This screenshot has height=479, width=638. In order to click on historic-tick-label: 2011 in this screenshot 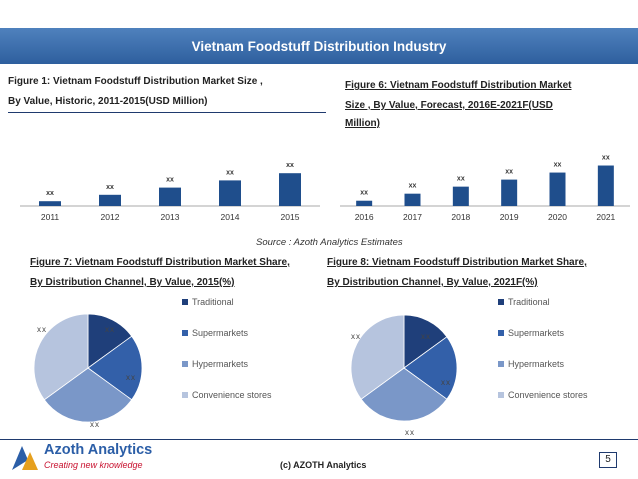, I will do `click(50, 217)`.